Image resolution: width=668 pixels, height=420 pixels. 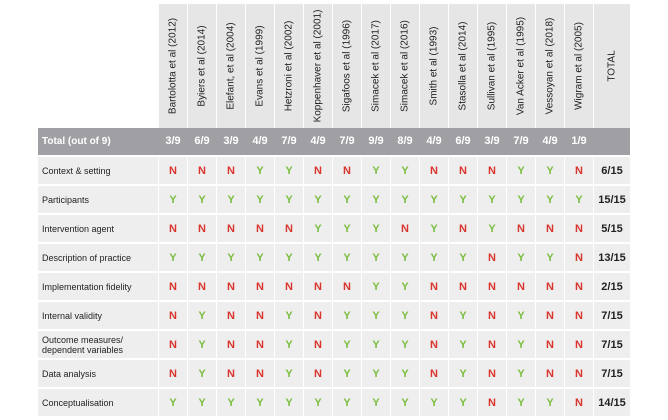 What do you see at coordinates (98, 257) in the screenshot?
I see `criterion-label: Description of practice` at bounding box center [98, 257].